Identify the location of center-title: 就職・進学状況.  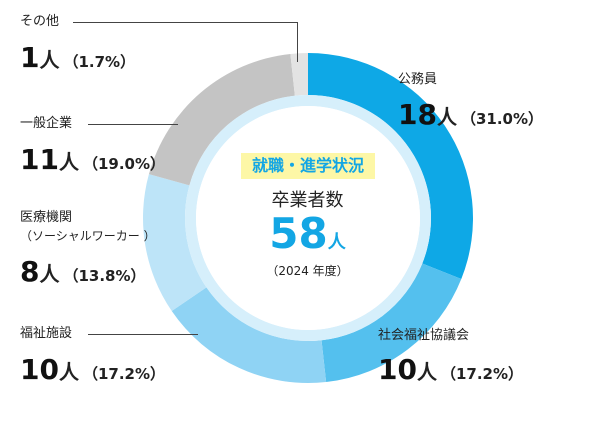
(308, 166).